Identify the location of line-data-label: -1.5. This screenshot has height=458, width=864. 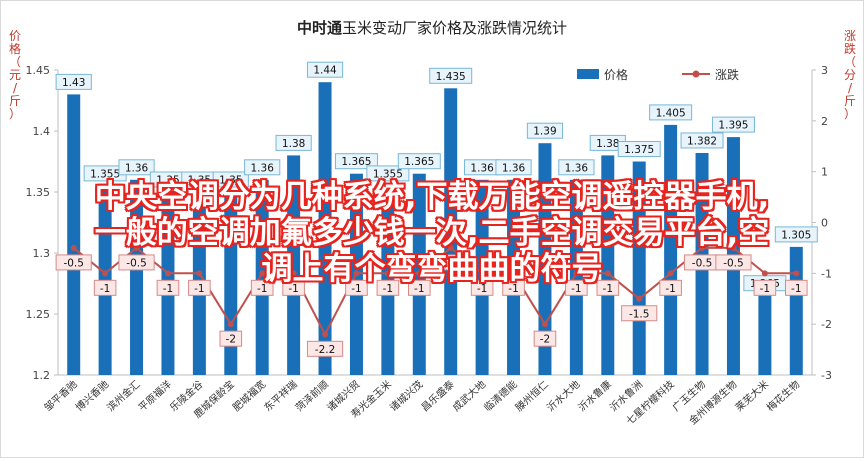
(639, 314).